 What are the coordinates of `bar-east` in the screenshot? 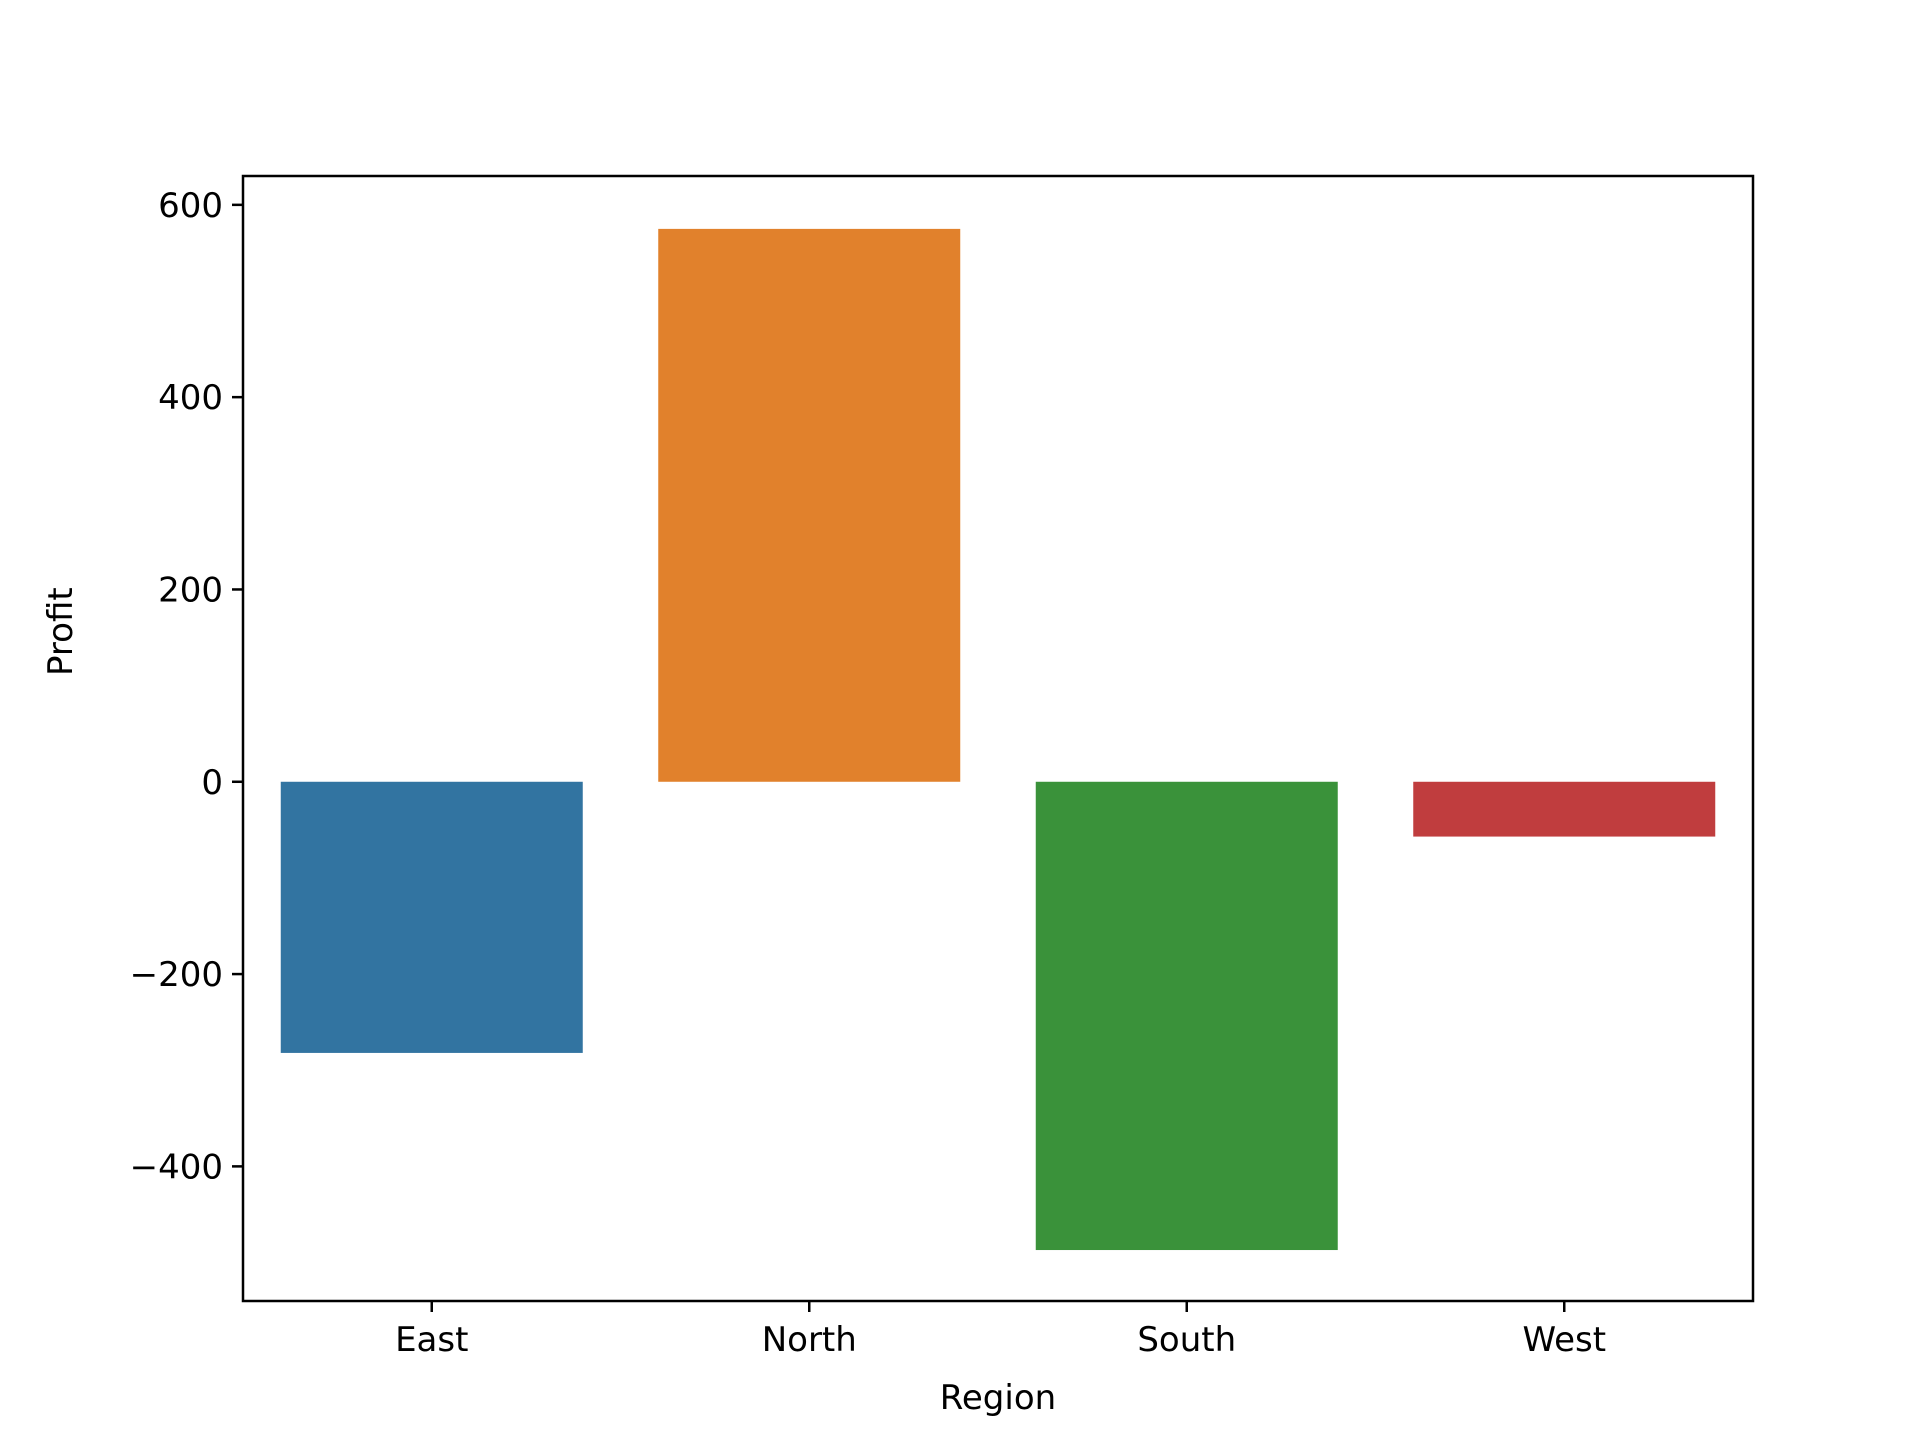 It's located at (431, 917).